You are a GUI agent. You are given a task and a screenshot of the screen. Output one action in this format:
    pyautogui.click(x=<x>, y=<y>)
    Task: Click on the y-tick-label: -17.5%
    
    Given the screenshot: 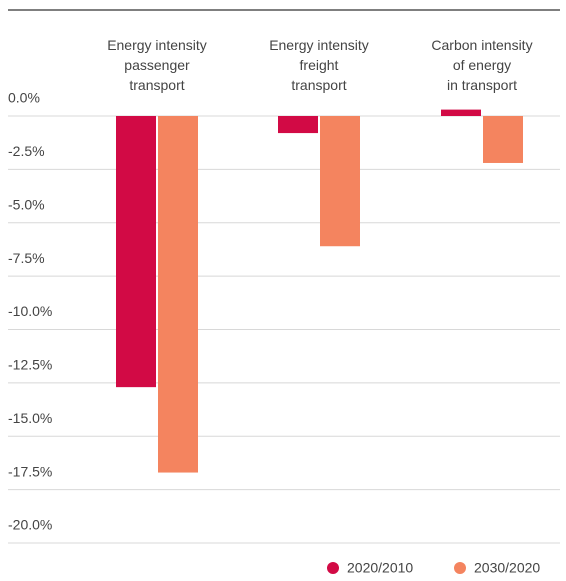 What is the action you would take?
    pyautogui.click(x=30, y=471)
    